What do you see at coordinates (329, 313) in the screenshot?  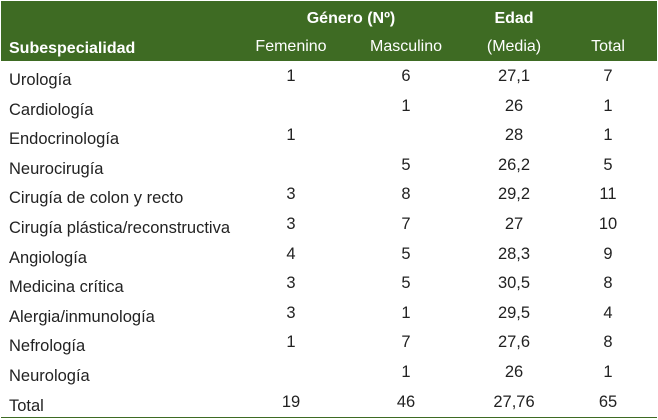 I see `table-row: Alergia/inmunología 3 1 29,5 4` at bounding box center [329, 313].